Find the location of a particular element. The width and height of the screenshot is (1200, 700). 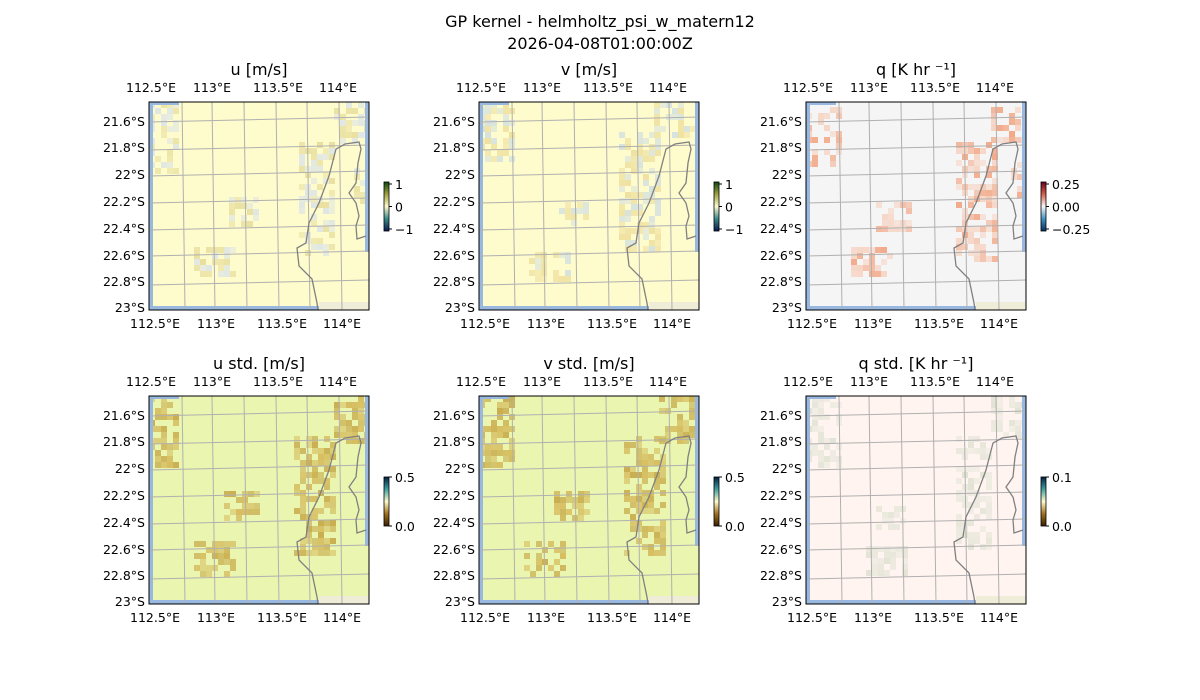

ocean-mask-bottom is located at coordinates (891, 602).